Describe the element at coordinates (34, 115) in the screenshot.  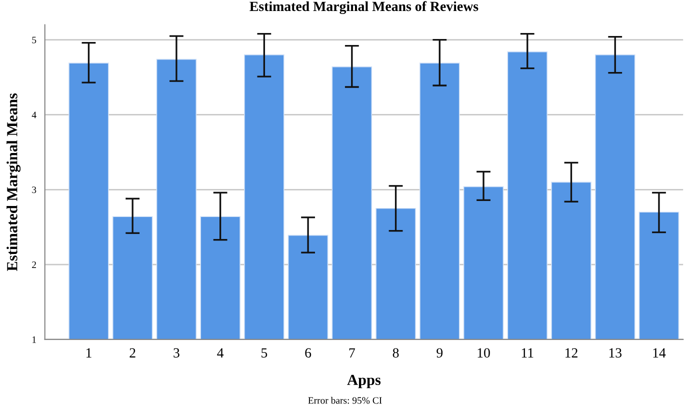
I see `y-tick-label: 4` at that location.